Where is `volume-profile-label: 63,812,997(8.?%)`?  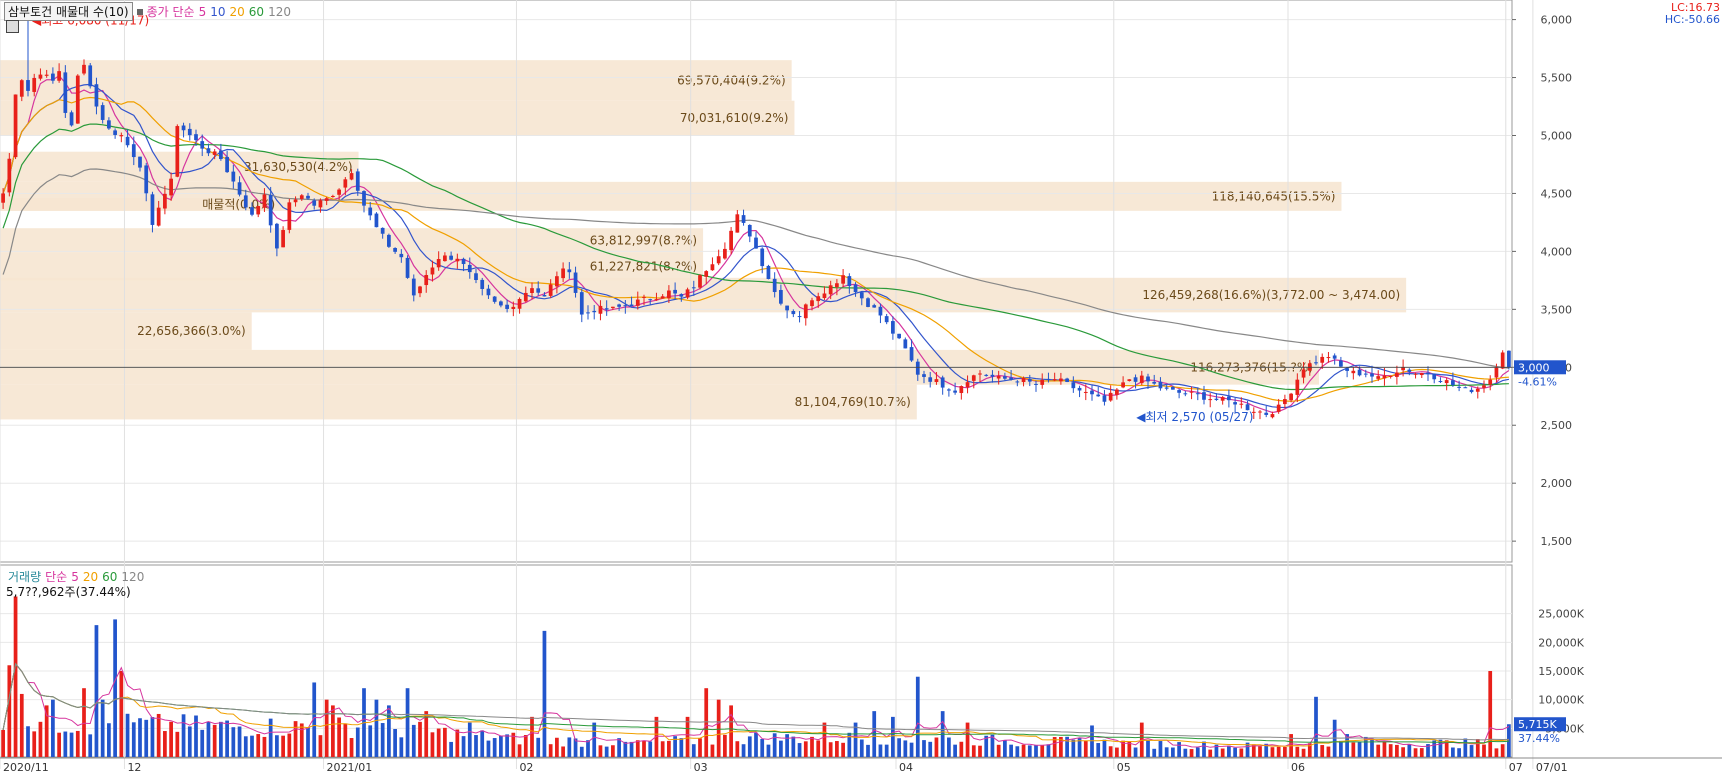 volume-profile-label: 63,812,997(8.?%) is located at coordinates (643, 240).